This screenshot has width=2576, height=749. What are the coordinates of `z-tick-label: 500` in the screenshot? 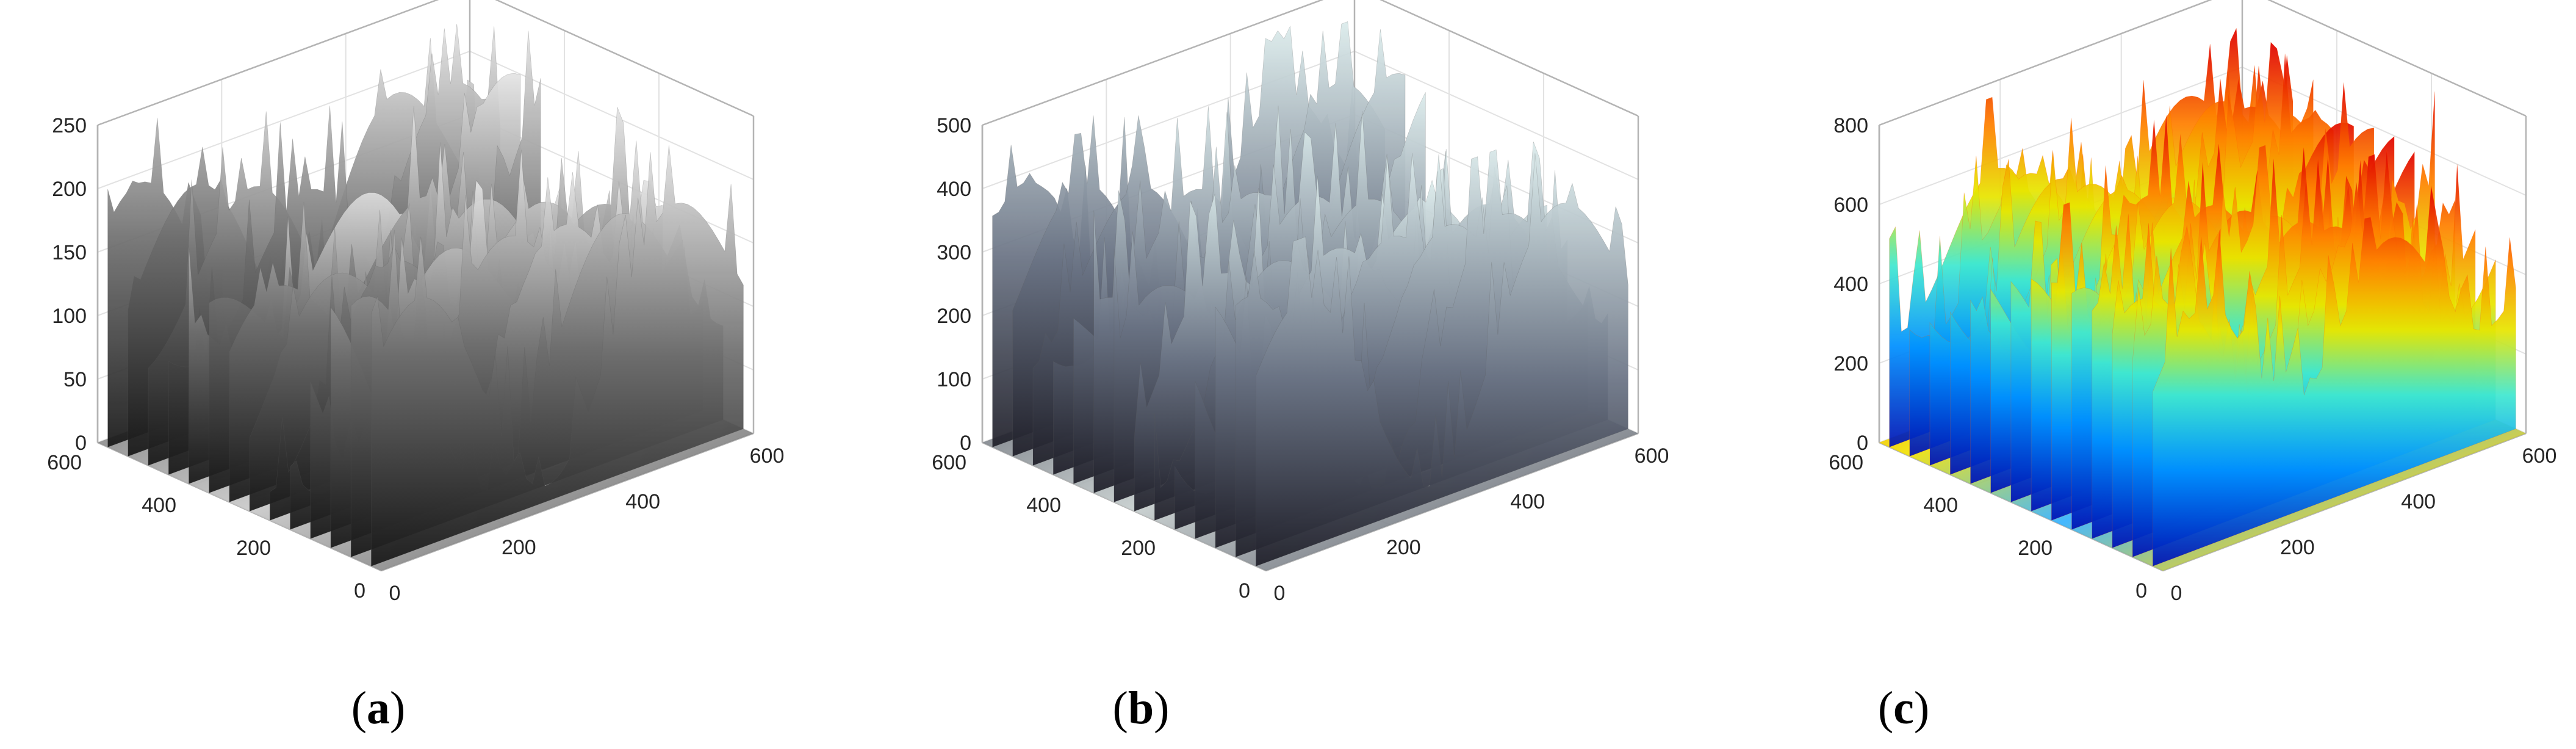 It's located at (954, 125).